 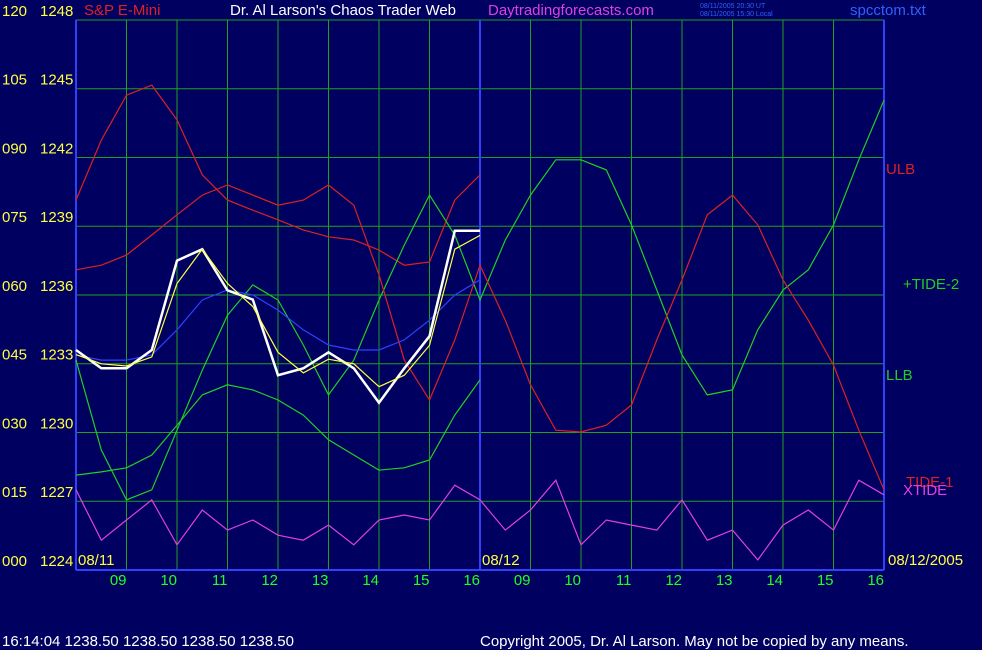 What do you see at coordinates (925, 560) in the screenshot?
I see `date-label: 08/12/2005` at bounding box center [925, 560].